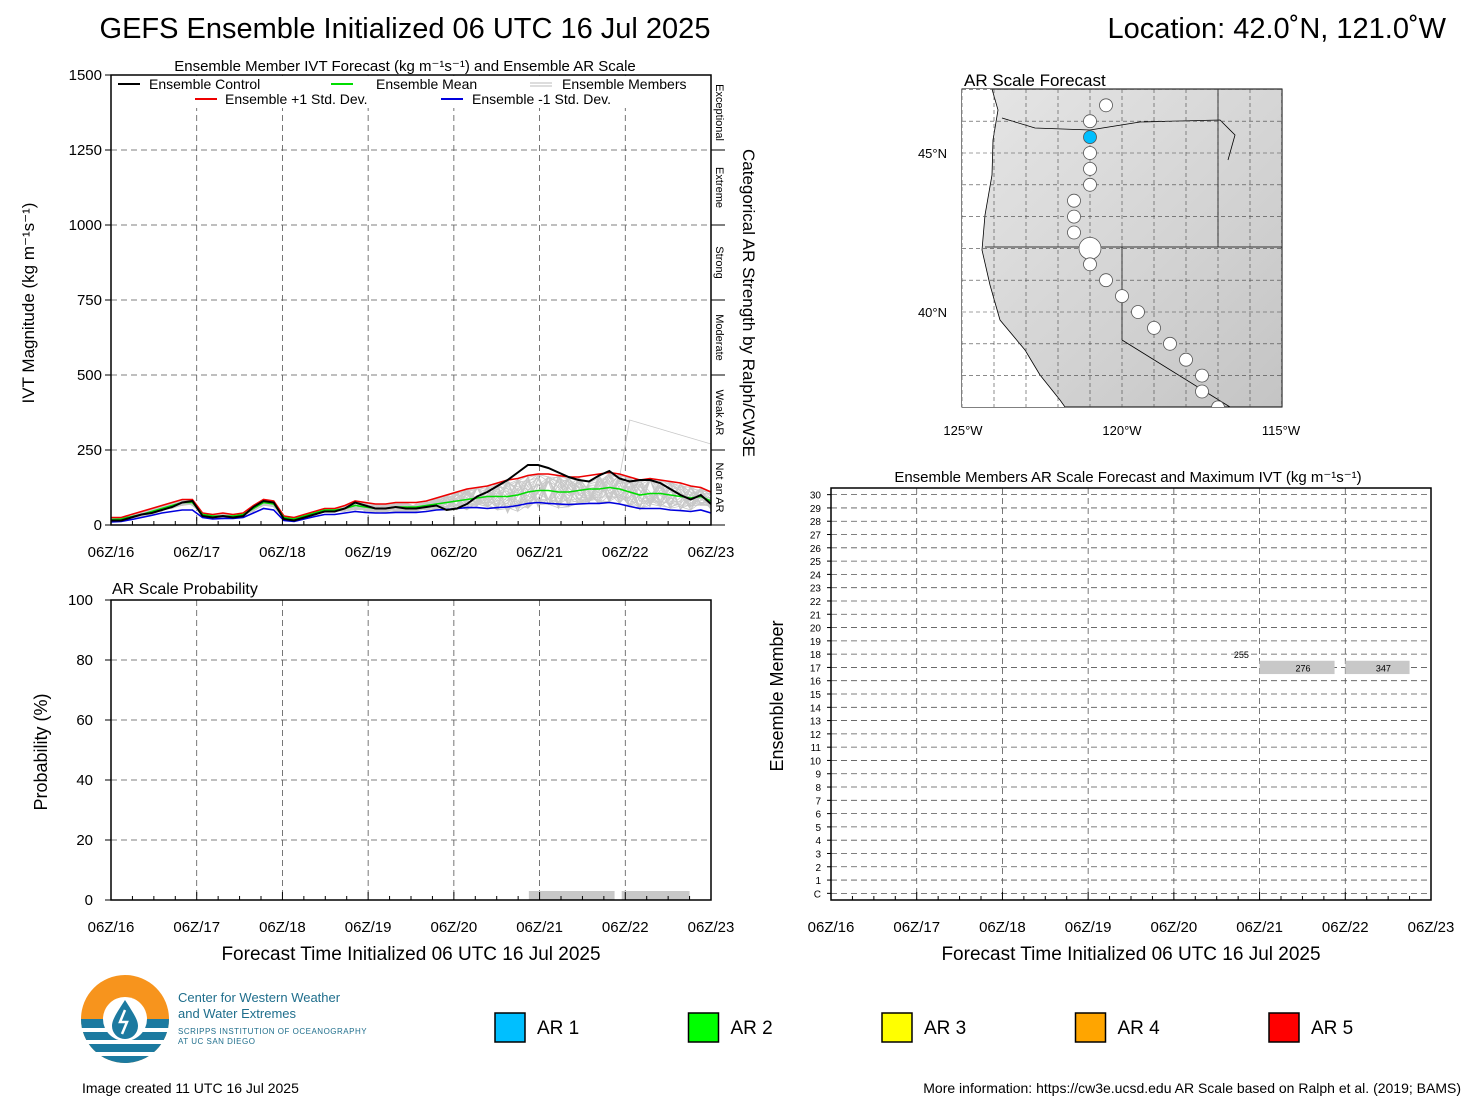 The image size is (1476, 1110). What do you see at coordinates (539, 927) in the screenshot?
I see `prob-xtick-label: 06Z/21` at bounding box center [539, 927].